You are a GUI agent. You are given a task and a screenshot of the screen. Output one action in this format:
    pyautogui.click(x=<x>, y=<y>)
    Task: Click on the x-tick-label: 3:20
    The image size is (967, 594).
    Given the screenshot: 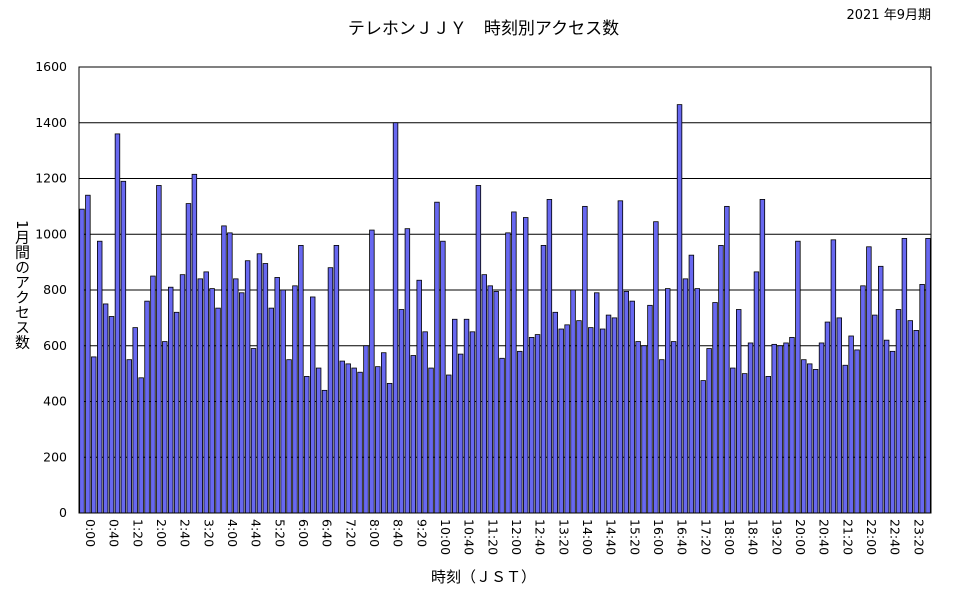 What is the action you would take?
    pyautogui.click(x=208, y=533)
    